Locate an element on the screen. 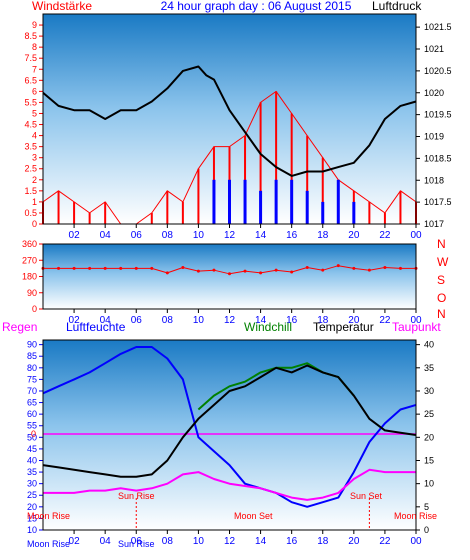 This screenshot has width=470, height=560. pressure-ylabel-1017: 1017 is located at coordinates (434, 224).